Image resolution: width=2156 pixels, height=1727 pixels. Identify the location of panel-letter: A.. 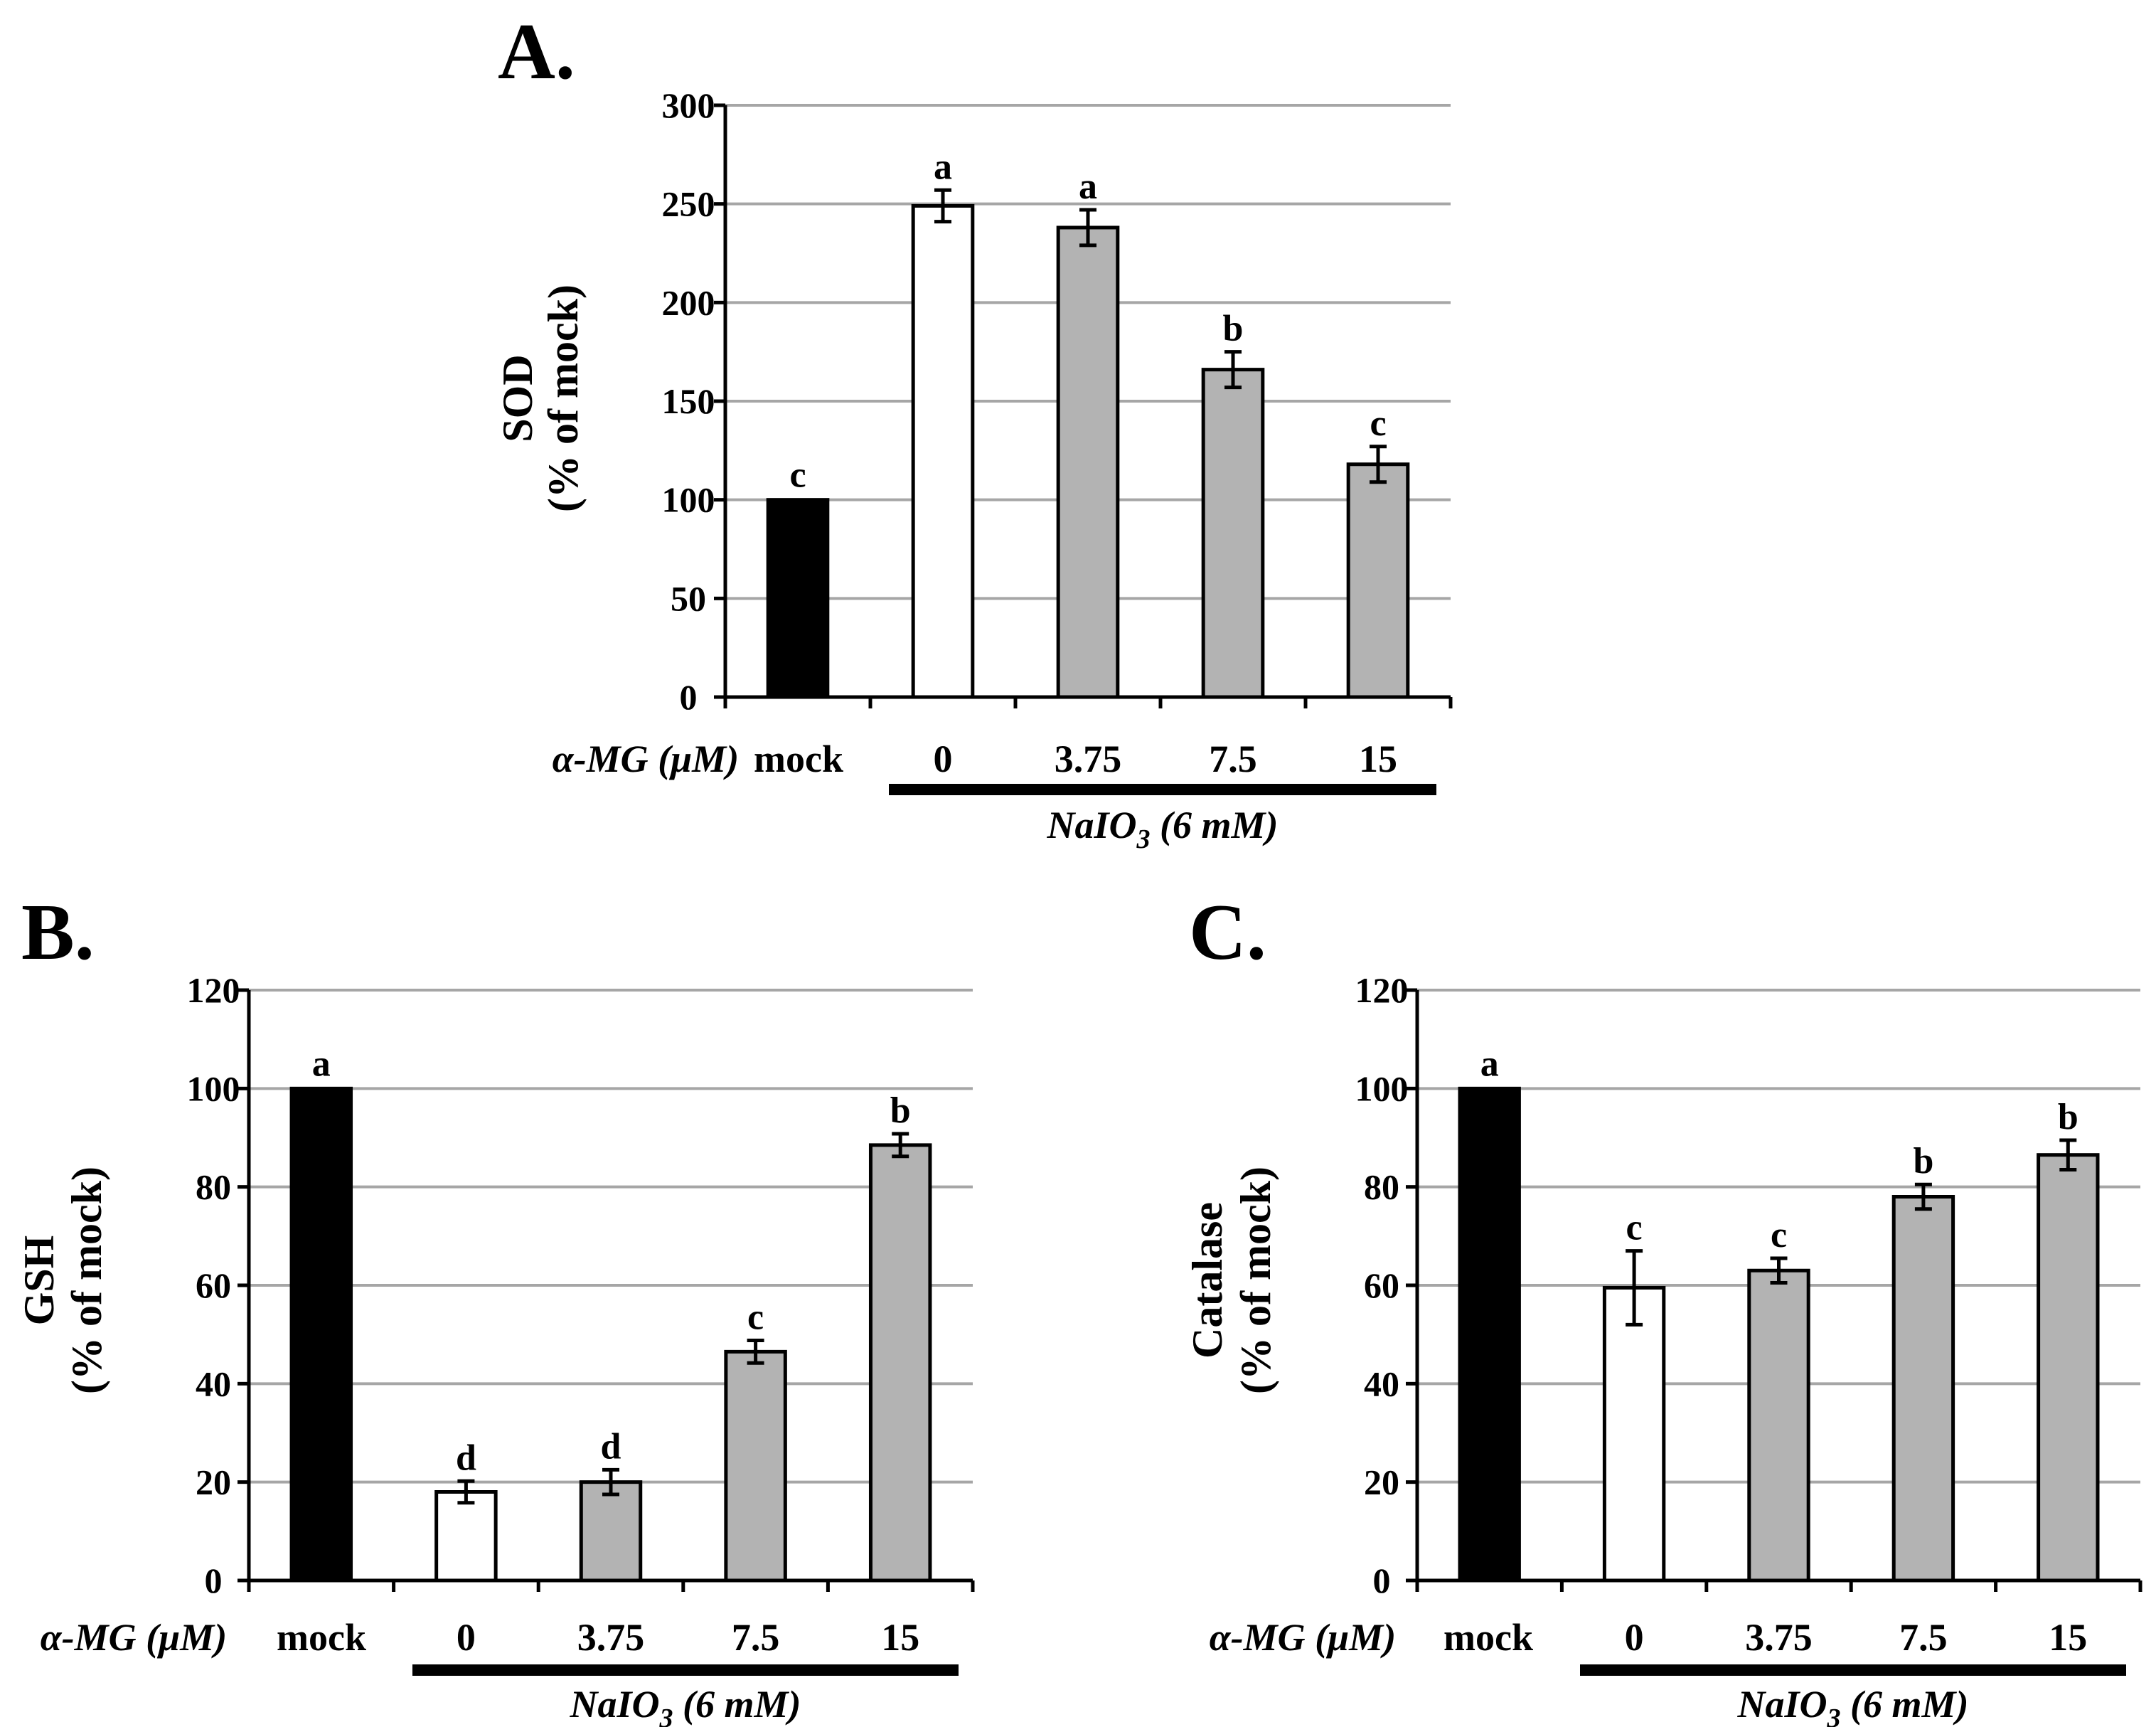
(536, 52).